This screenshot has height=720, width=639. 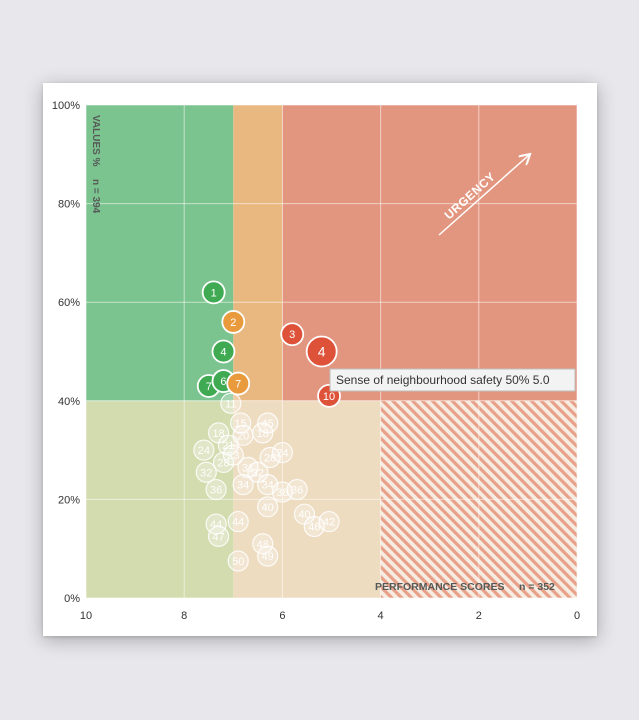 I want to click on data-point: 7, so click(x=238, y=383).